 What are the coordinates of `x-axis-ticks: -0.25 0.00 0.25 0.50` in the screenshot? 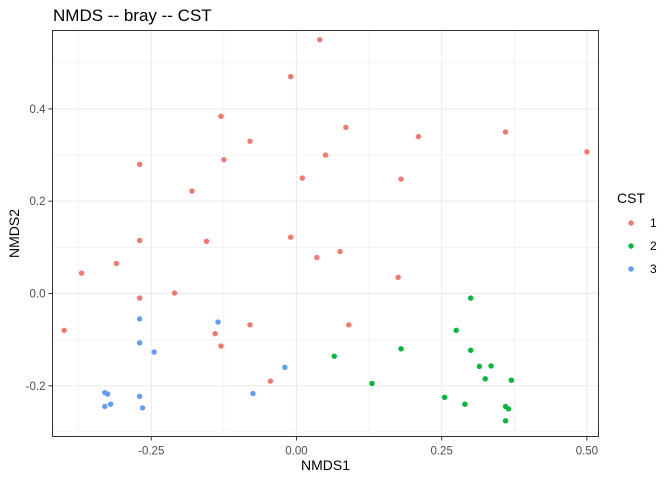 It's located at (368, 447).